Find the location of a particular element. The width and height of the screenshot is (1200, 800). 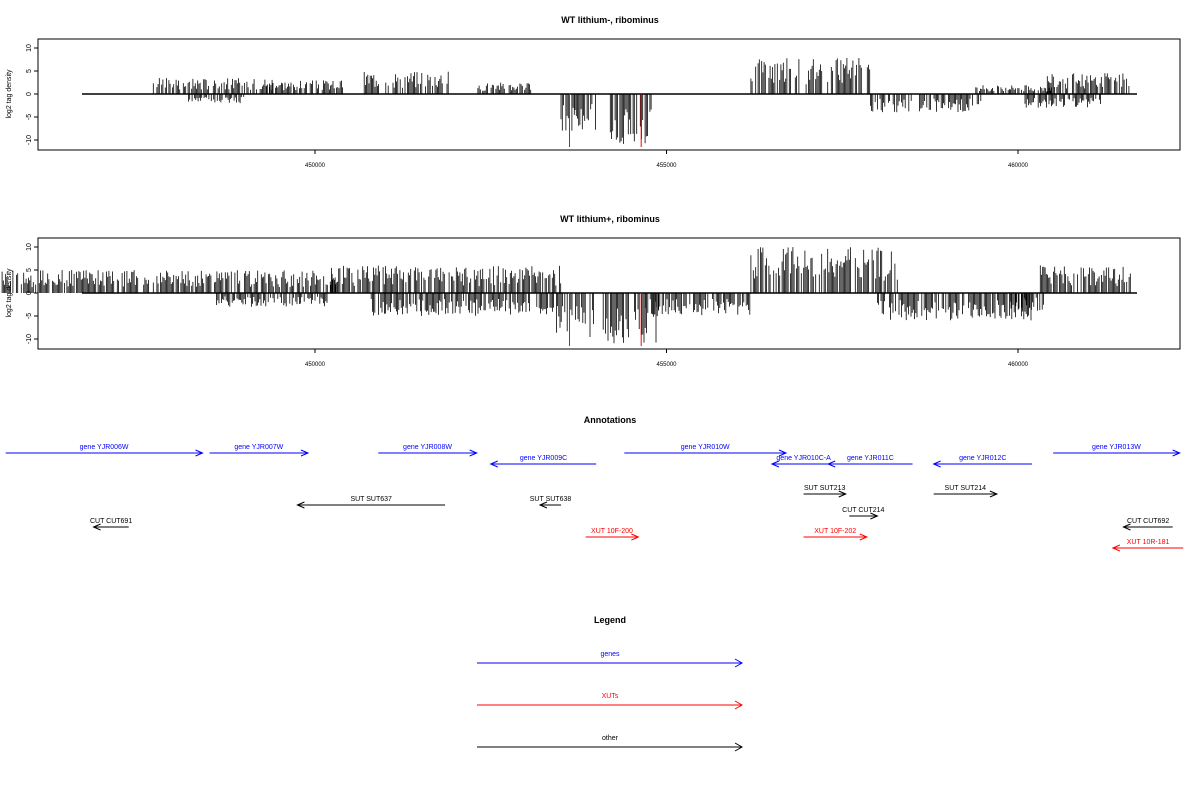

track-1-frame is located at coordinates (609, 94).